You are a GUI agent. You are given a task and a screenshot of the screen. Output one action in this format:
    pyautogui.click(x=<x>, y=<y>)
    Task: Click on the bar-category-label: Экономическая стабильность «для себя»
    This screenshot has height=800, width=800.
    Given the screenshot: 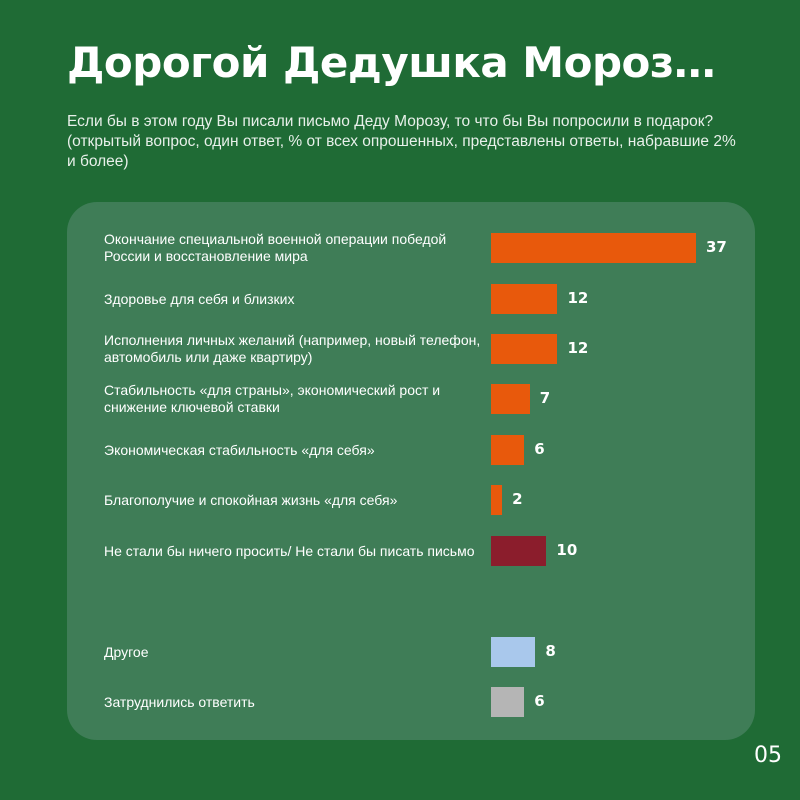 What is the action you would take?
    pyautogui.click(x=239, y=449)
    